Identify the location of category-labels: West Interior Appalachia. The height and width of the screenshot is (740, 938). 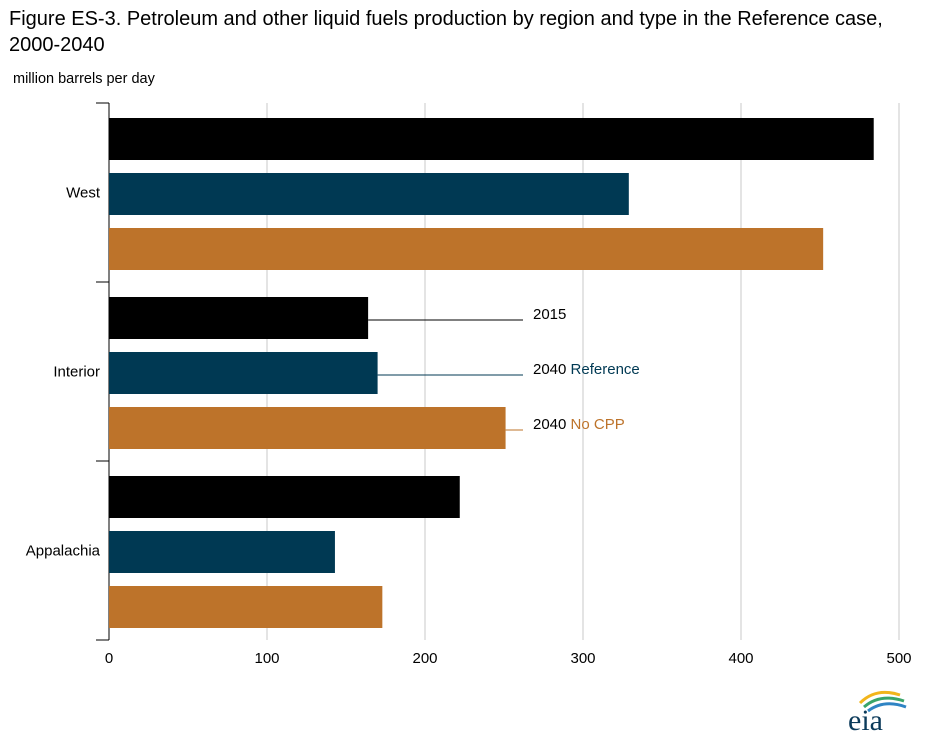
(63, 372).